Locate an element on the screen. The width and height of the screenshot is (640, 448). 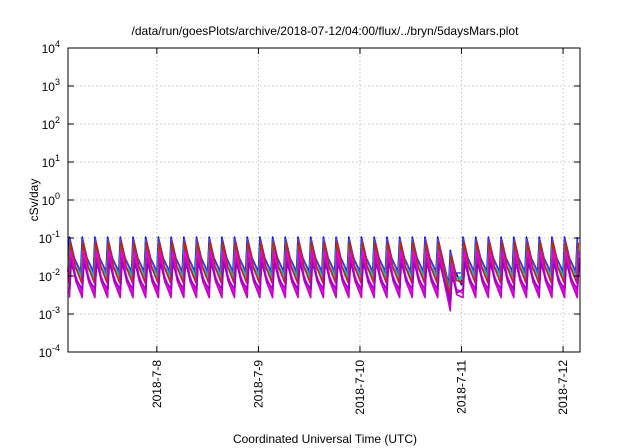
y-tick-exponent: -4 is located at coordinates (56, 348).